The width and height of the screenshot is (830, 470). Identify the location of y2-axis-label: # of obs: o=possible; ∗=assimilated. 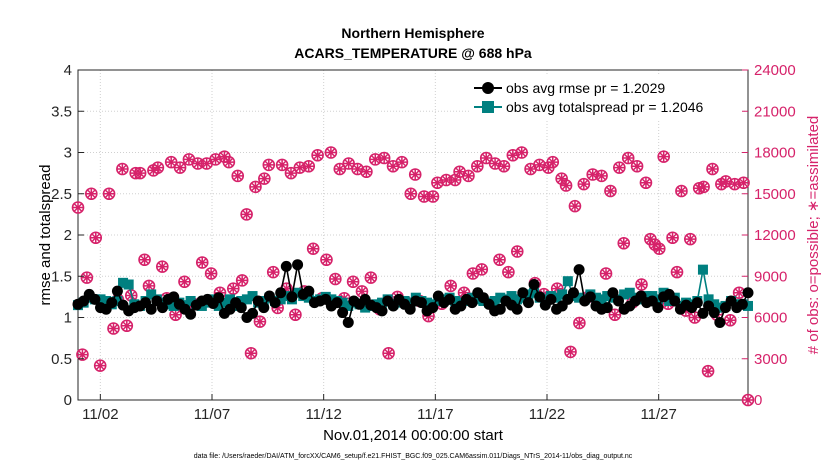
(813, 235).